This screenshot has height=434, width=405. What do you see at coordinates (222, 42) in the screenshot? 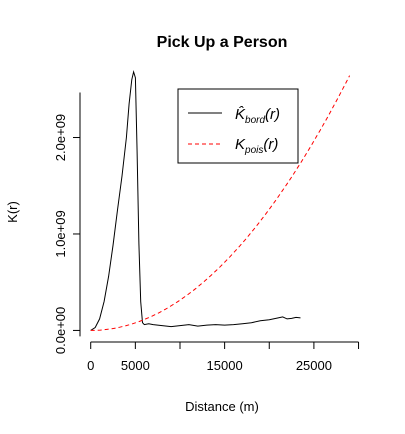
I see `chart-title: Pick Up a Person` at bounding box center [222, 42].